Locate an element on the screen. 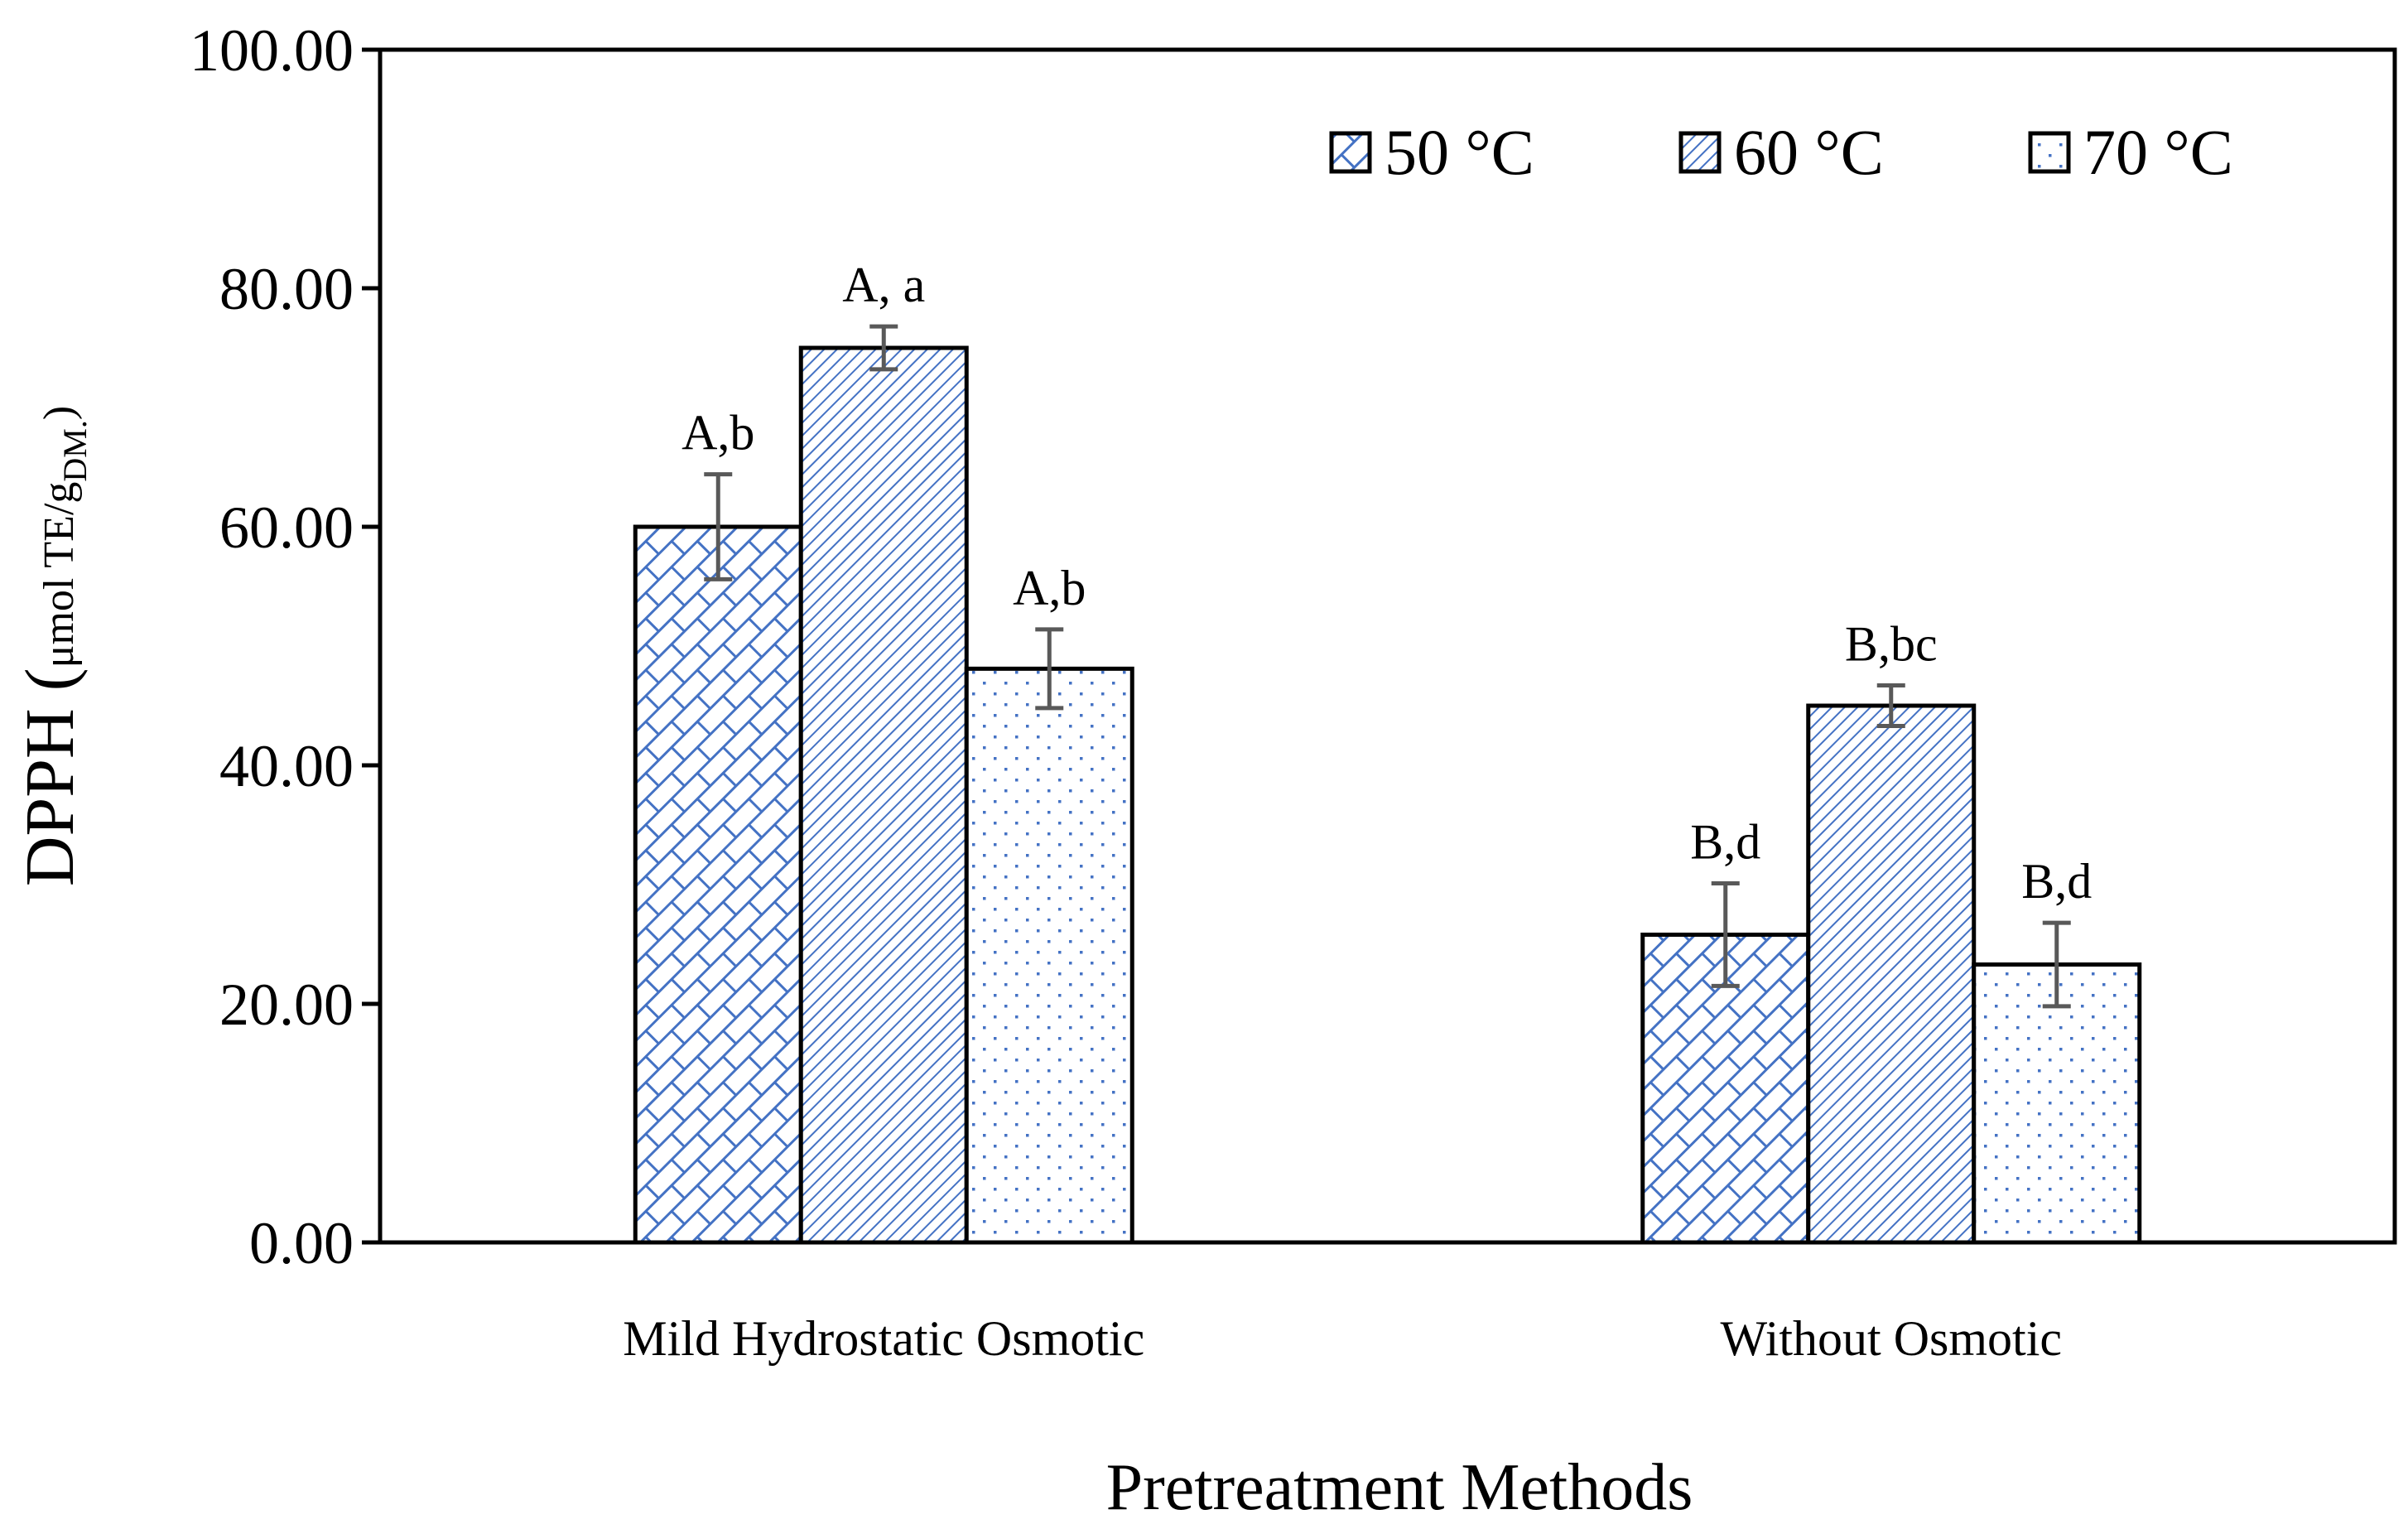 Image resolution: width=2408 pixels, height=1529 pixels. y-tick-label: 100.00 is located at coordinates (272, 51).